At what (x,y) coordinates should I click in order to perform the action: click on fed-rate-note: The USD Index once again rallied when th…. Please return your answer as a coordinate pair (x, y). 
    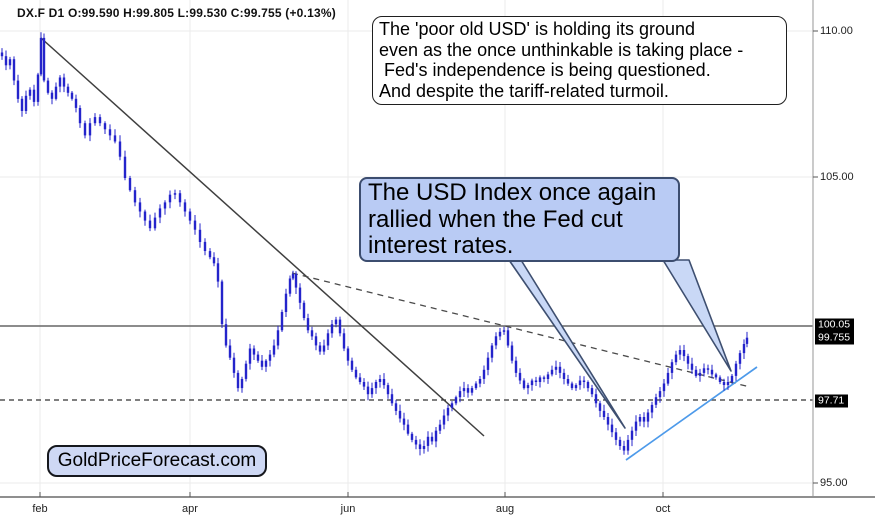
    Looking at the image, I should click on (519, 219).